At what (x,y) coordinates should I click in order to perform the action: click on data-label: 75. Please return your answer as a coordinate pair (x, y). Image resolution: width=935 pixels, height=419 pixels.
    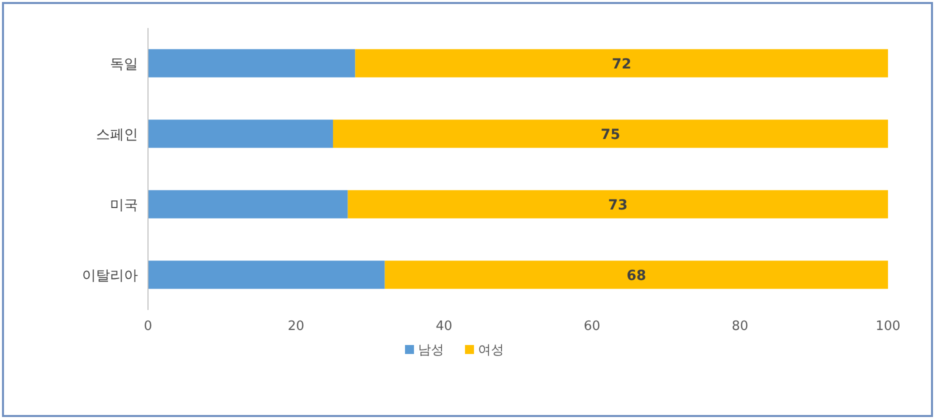
    Looking at the image, I should click on (610, 134).